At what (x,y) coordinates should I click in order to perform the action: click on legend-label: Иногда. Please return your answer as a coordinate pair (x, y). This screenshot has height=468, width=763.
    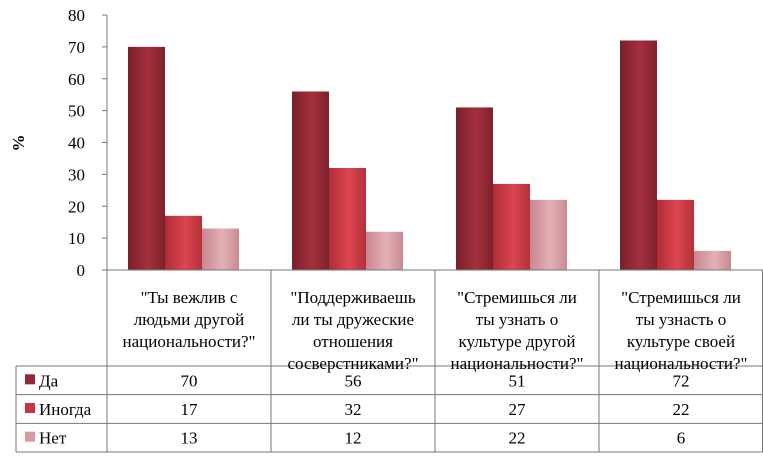
    Looking at the image, I should click on (65, 409).